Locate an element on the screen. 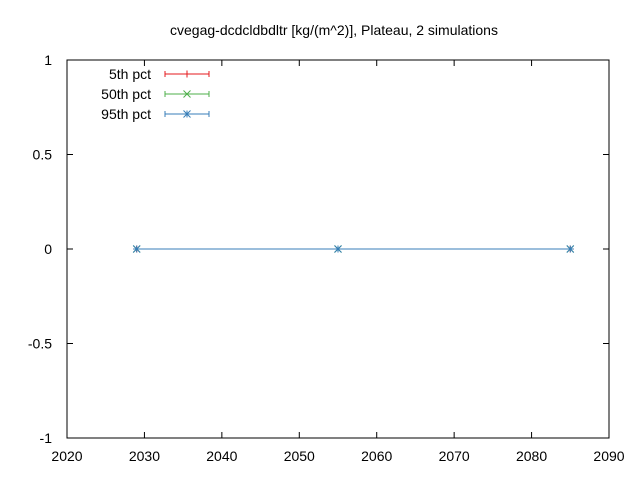 The height and width of the screenshot is (480, 640). y-tick-label: 0.5 is located at coordinates (43, 155).